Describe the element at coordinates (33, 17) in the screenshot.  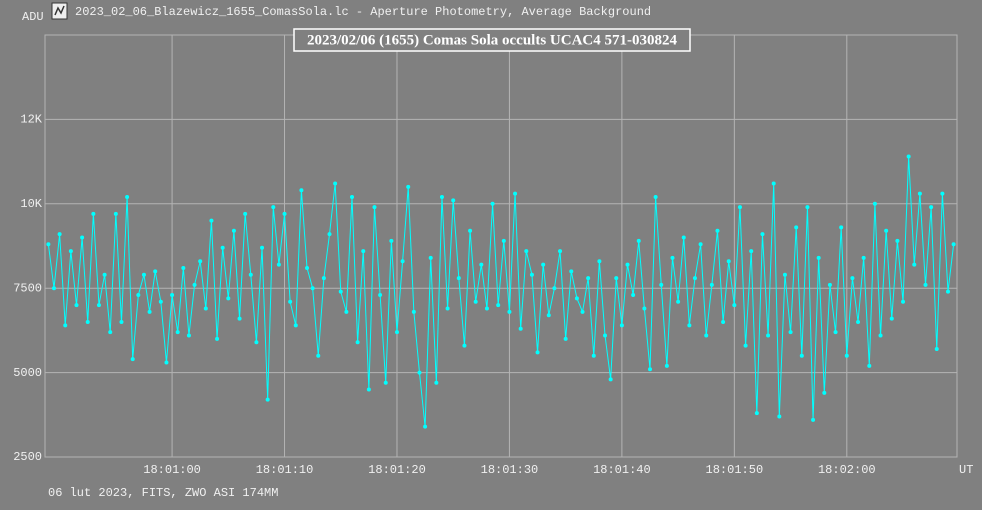
I see `y-axis-label: ADU` at that location.